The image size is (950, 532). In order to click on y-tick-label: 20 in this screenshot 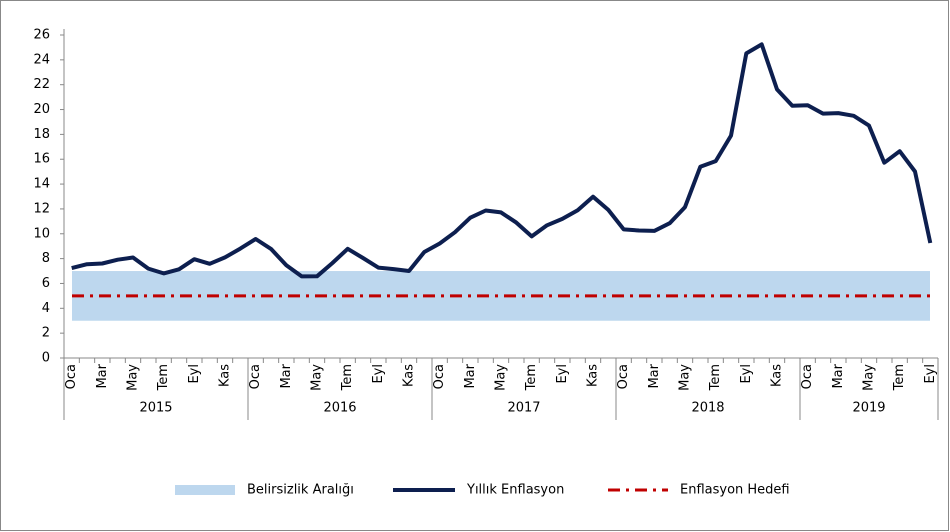, I will do `click(41, 109)`.